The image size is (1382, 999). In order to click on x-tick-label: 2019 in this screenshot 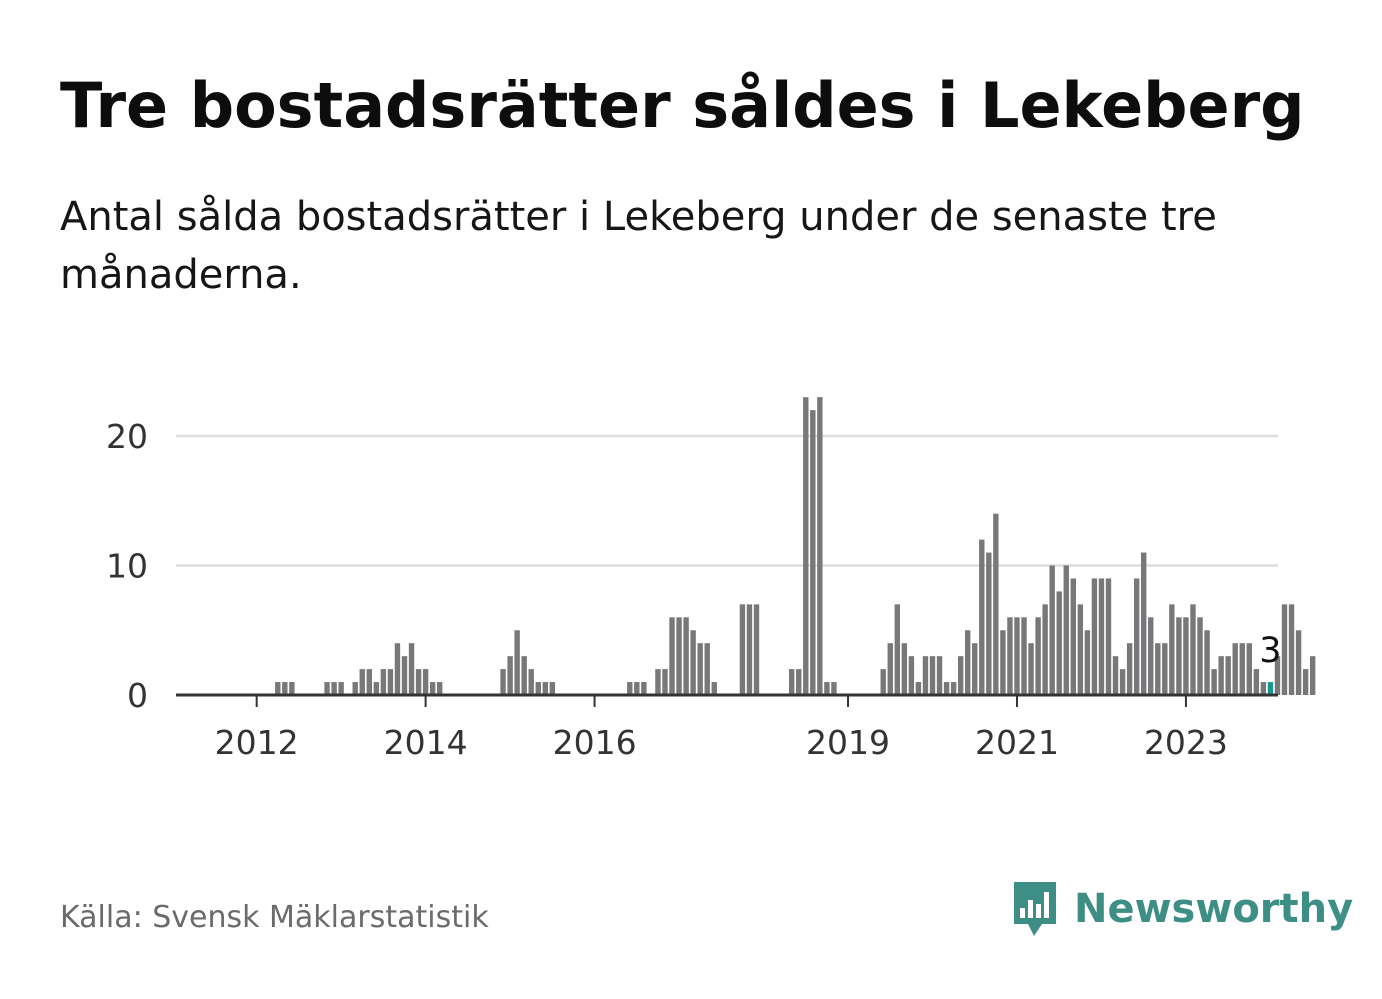, I will do `click(848, 742)`.